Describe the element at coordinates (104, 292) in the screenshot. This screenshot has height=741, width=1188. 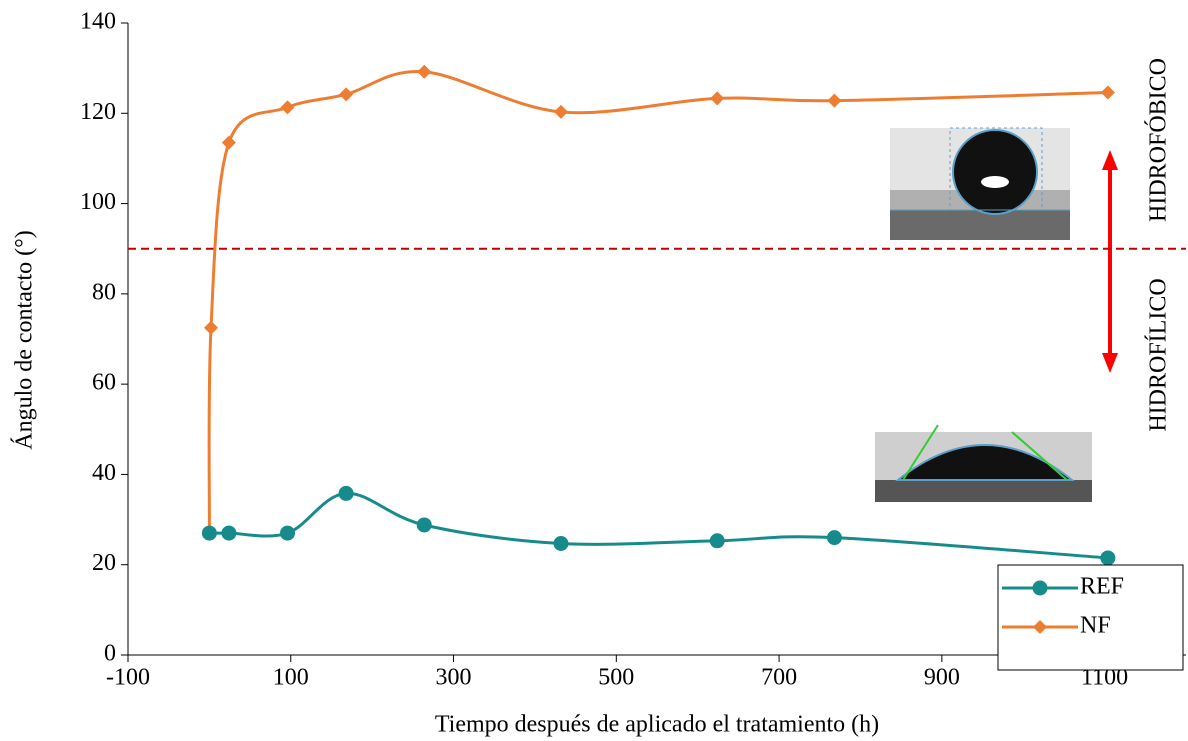
I see `y-tick-label: 80` at that location.